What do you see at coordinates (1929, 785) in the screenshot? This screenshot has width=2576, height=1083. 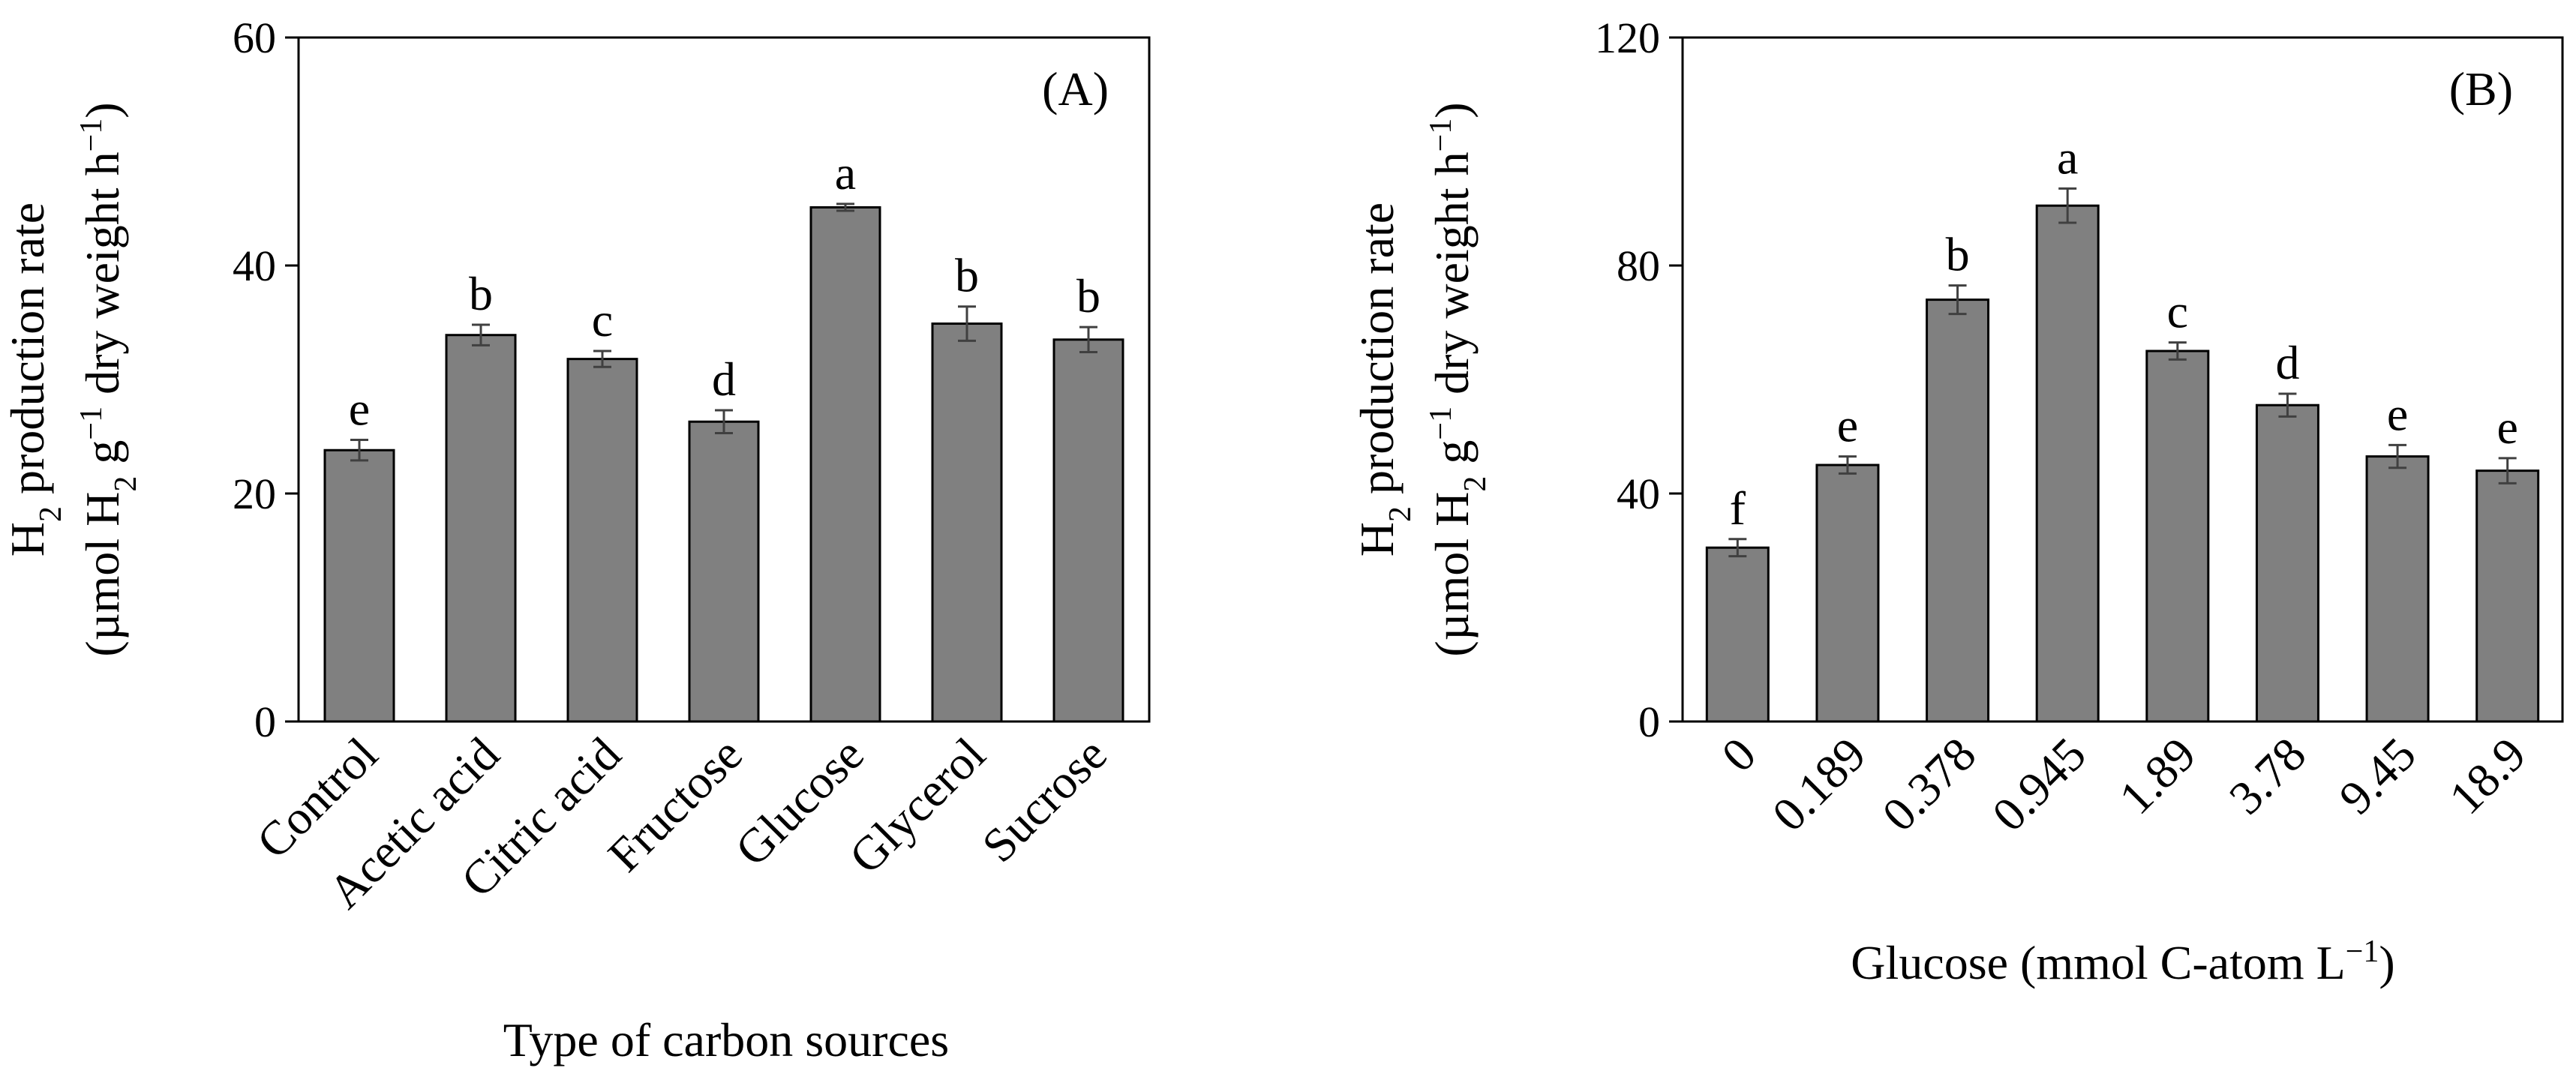 I see `x-tick-label: 0.378` at bounding box center [1929, 785].